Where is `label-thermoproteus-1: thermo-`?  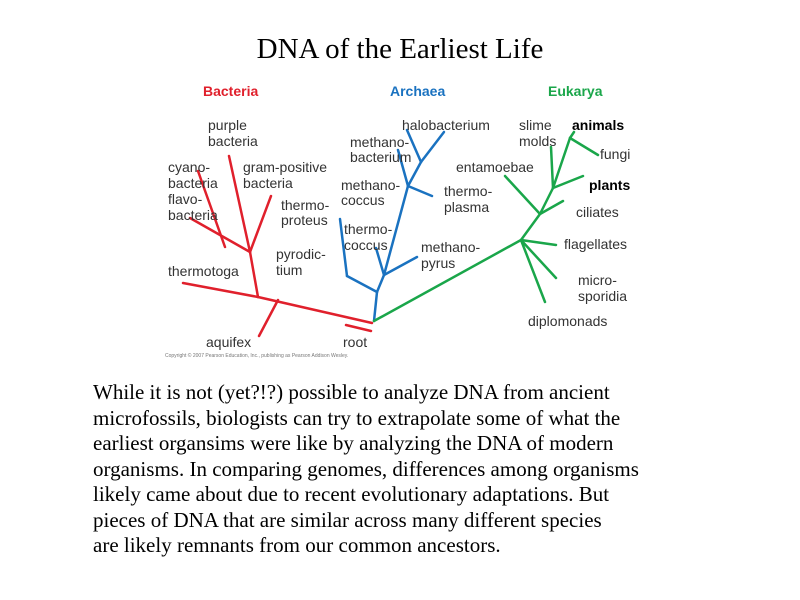 label-thermoproteus-1: thermo- is located at coordinates (305, 205).